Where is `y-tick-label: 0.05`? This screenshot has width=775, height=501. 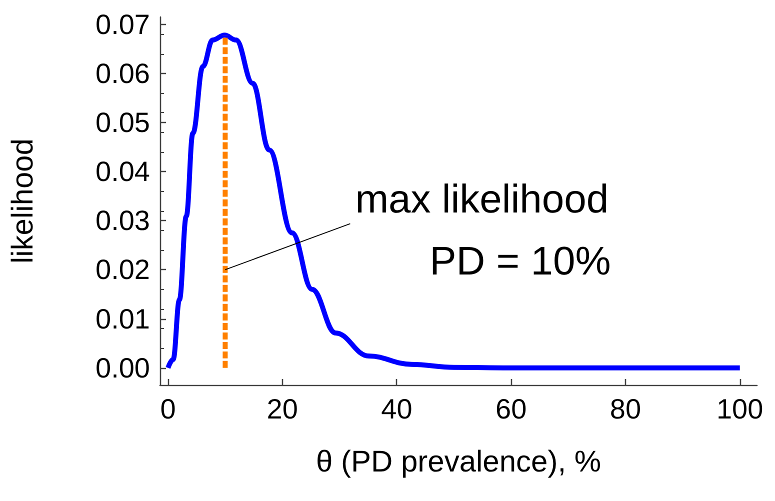 y-tick-label: 0.05 is located at coordinates (123, 122).